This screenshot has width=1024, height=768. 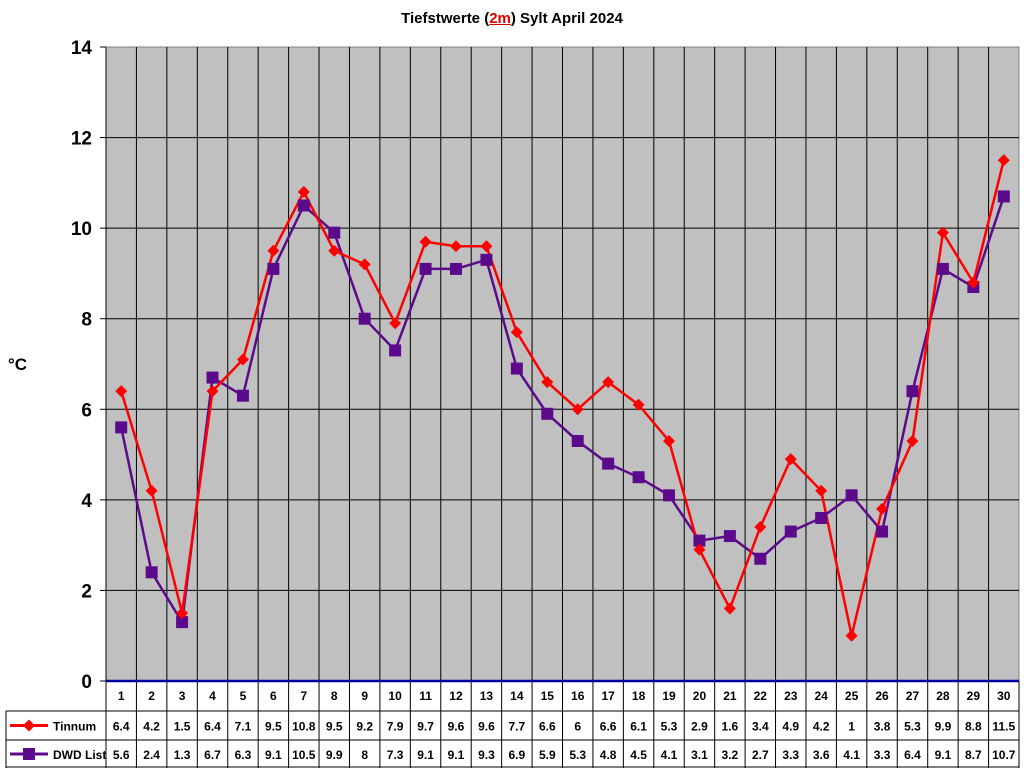 What do you see at coordinates (730, 727) in the screenshot?
I see `table-cell: 1.6` at bounding box center [730, 727].